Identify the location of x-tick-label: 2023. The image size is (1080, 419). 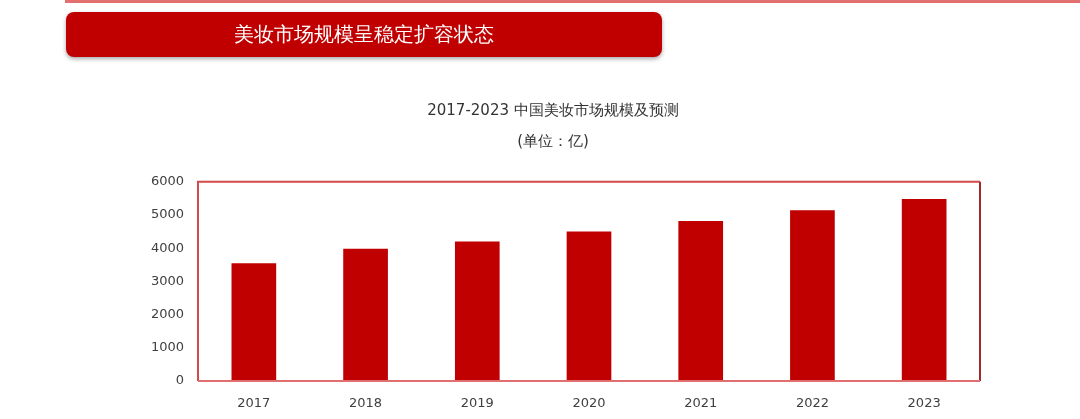
(924, 403).